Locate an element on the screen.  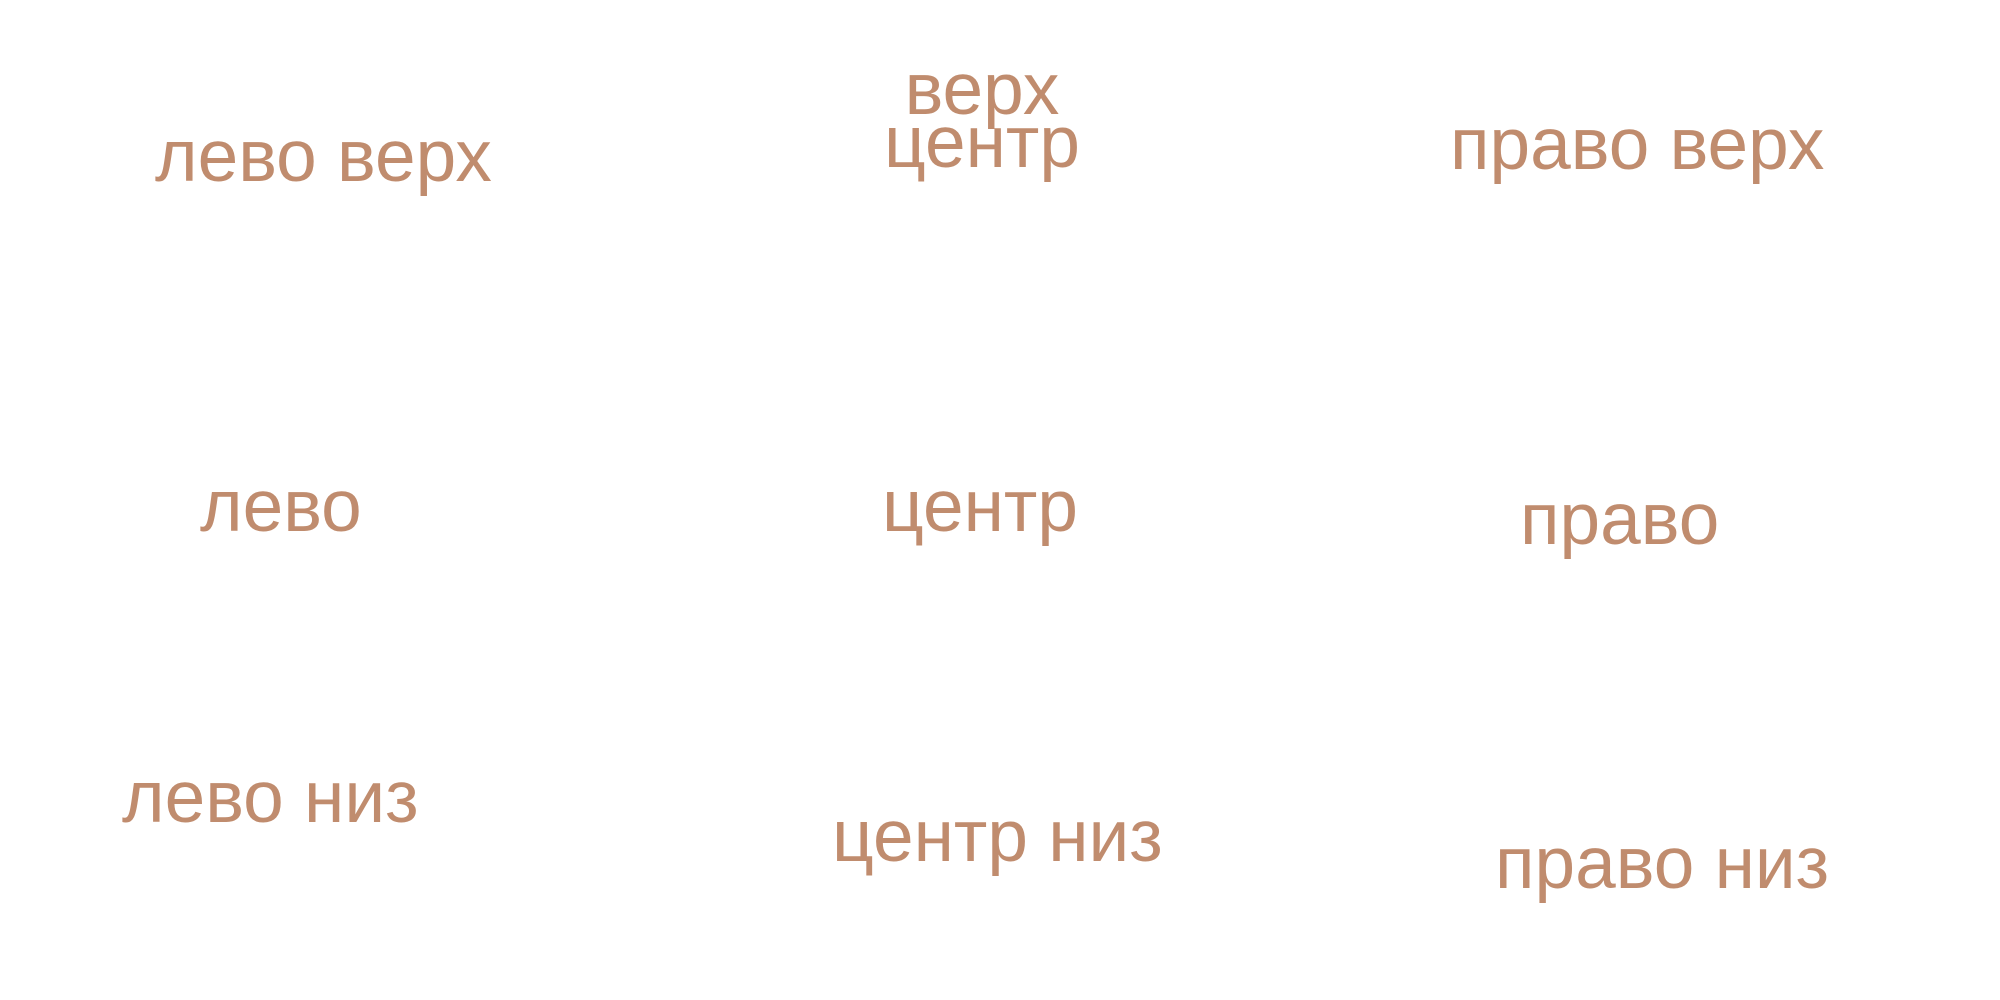
label-left-bottom: лево низ is located at coordinates (270, 797).